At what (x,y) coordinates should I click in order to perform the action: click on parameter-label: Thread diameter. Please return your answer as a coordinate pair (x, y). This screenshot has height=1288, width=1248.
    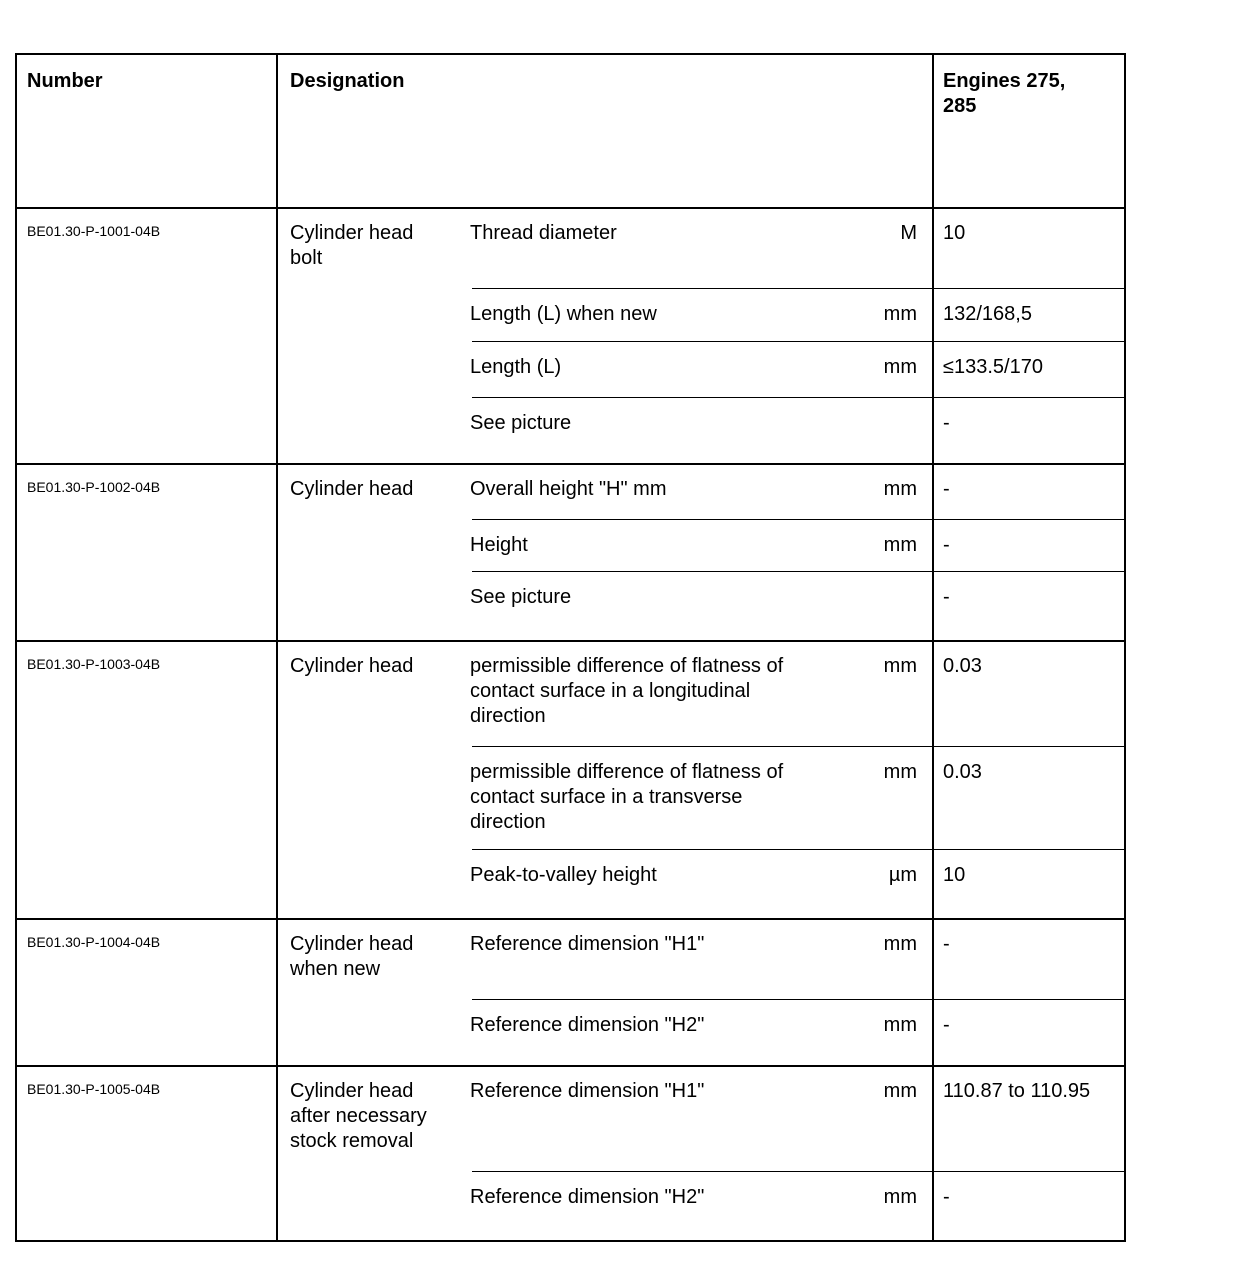
    Looking at the image, I should click on (543, 233).